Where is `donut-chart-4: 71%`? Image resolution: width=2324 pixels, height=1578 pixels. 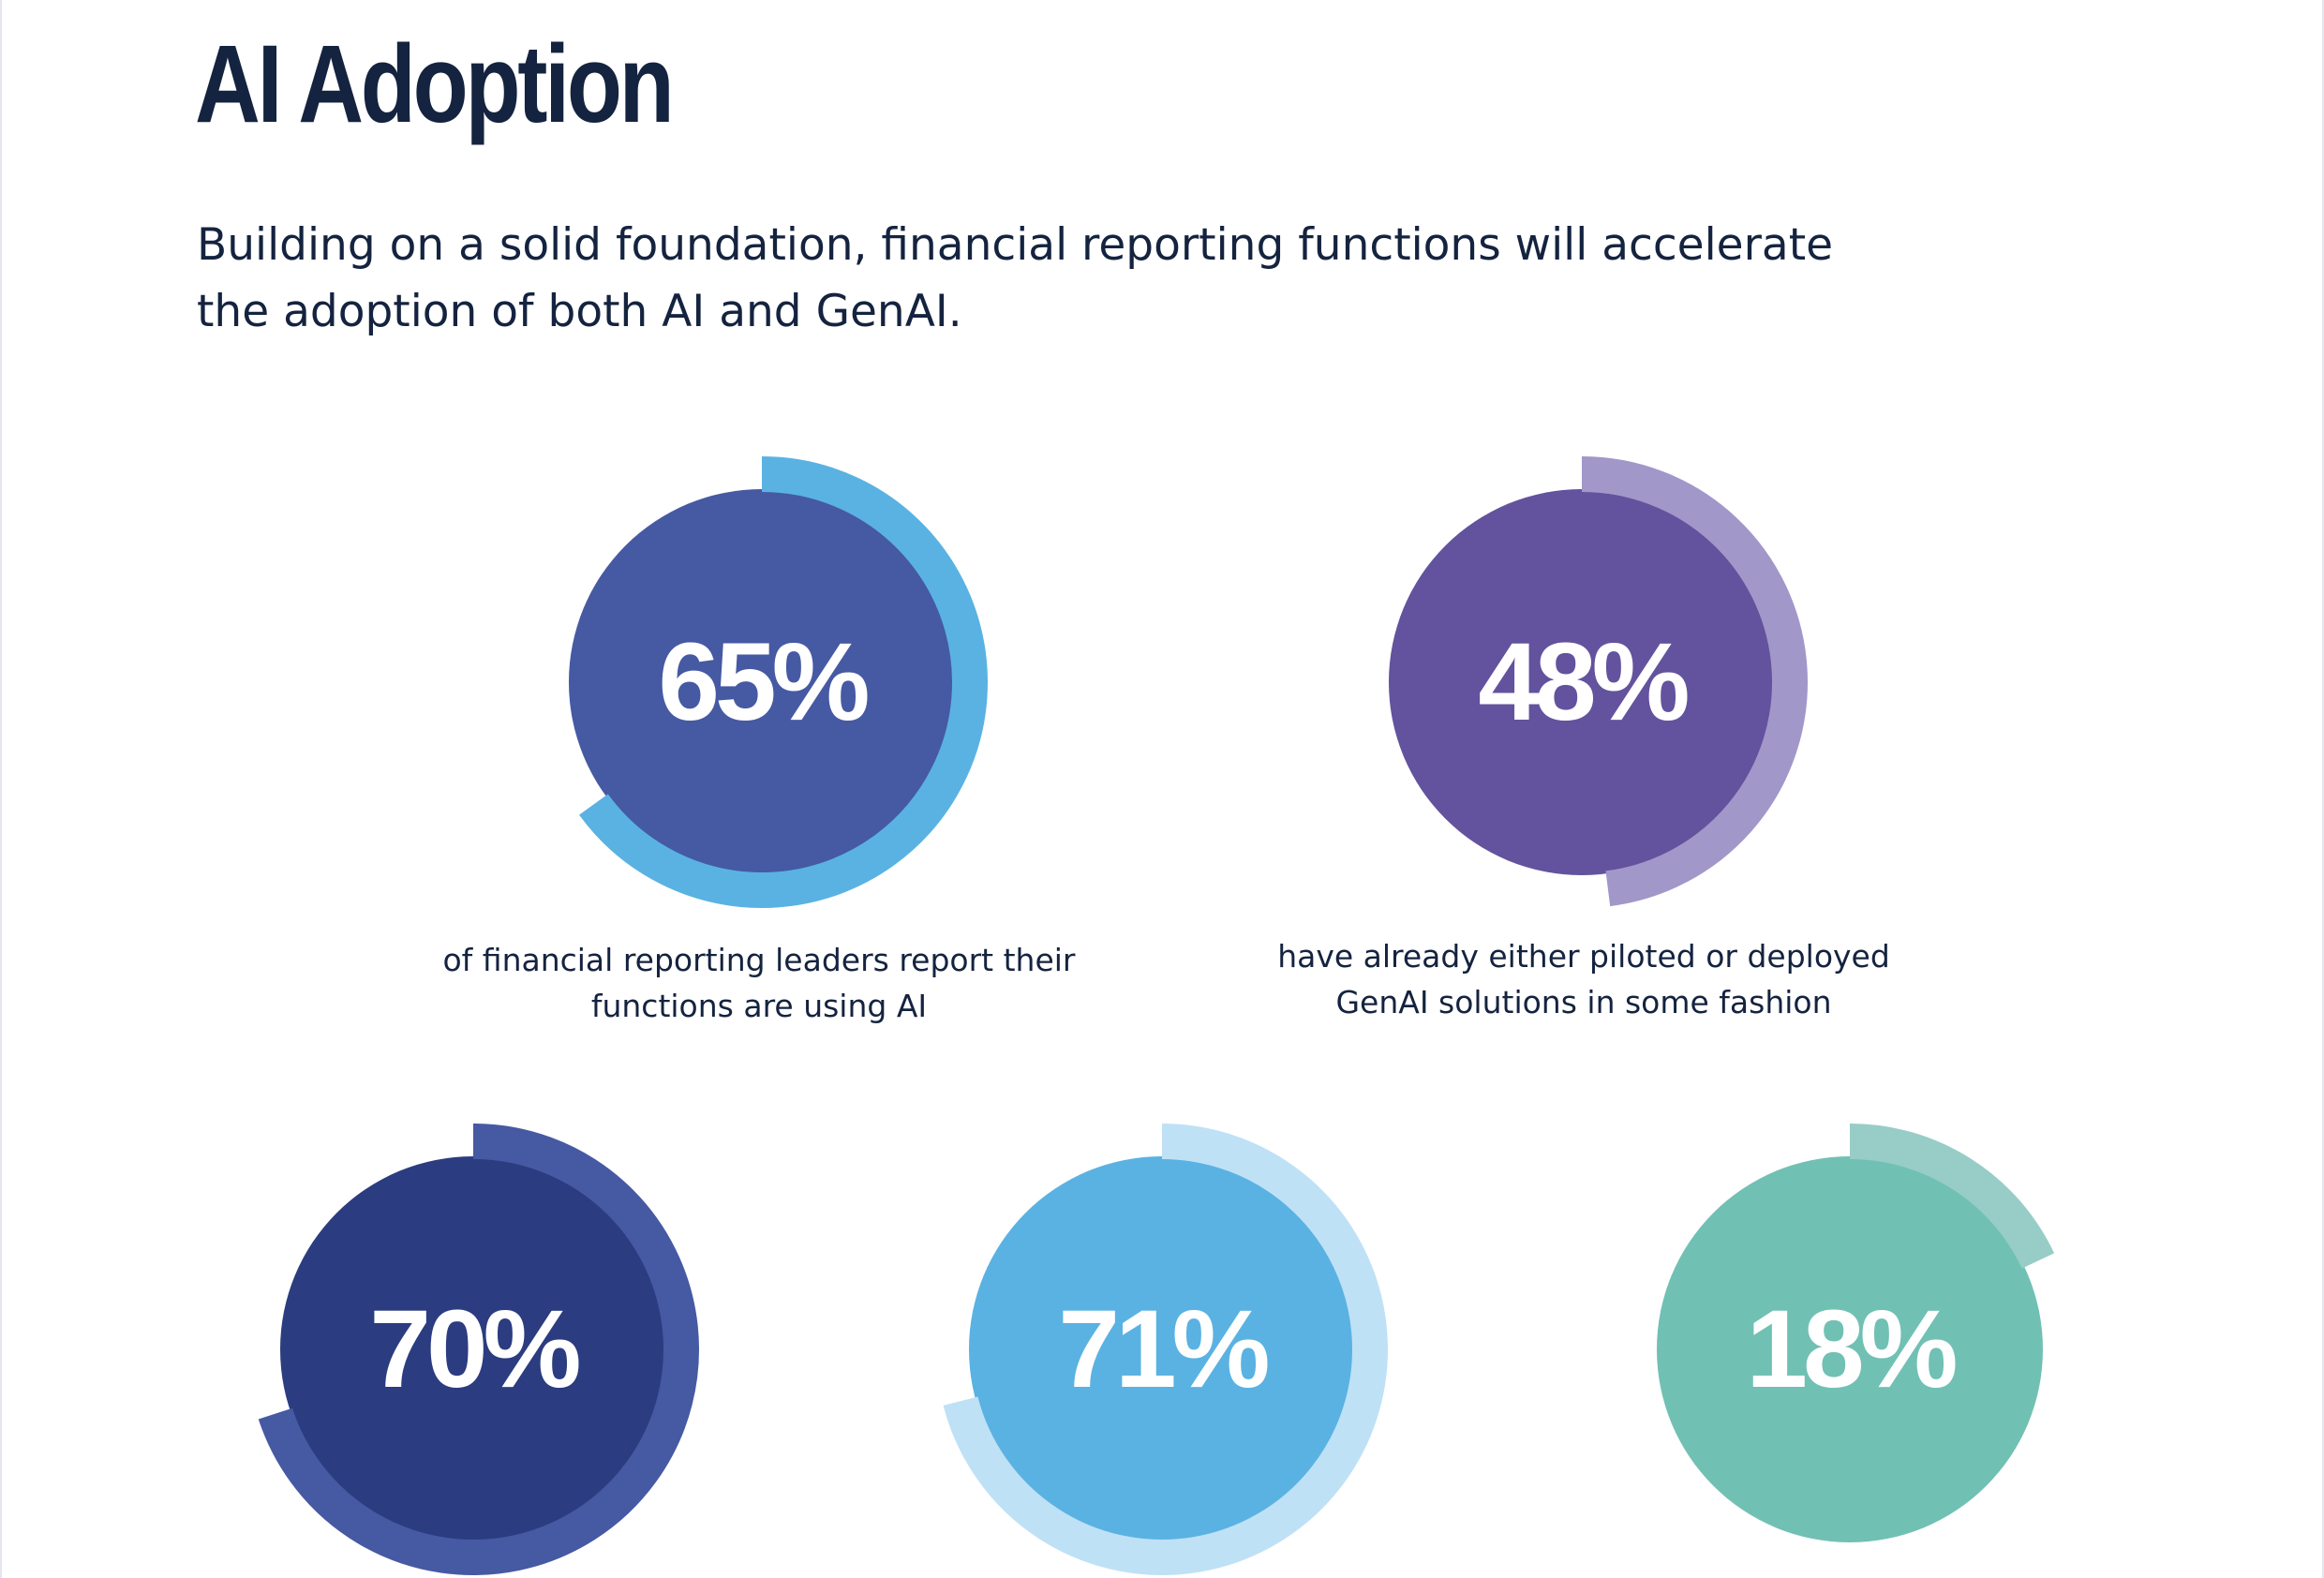
donut-chart-4: 71% is located at coordinates (1165, 1350).